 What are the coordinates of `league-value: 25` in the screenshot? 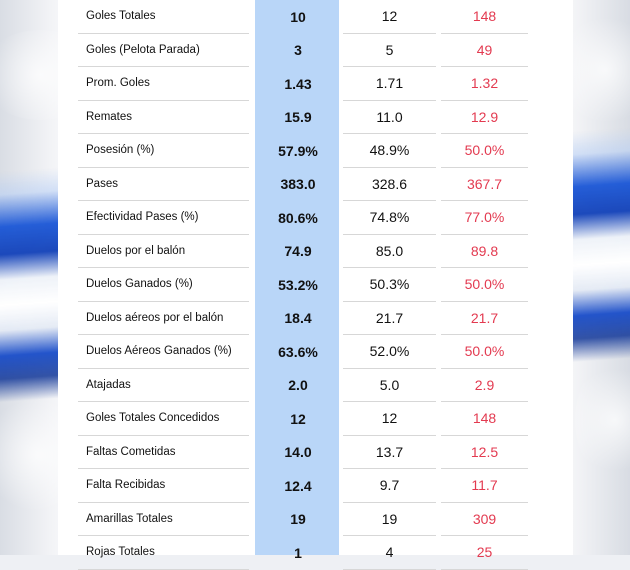 It's located at (484, 553).